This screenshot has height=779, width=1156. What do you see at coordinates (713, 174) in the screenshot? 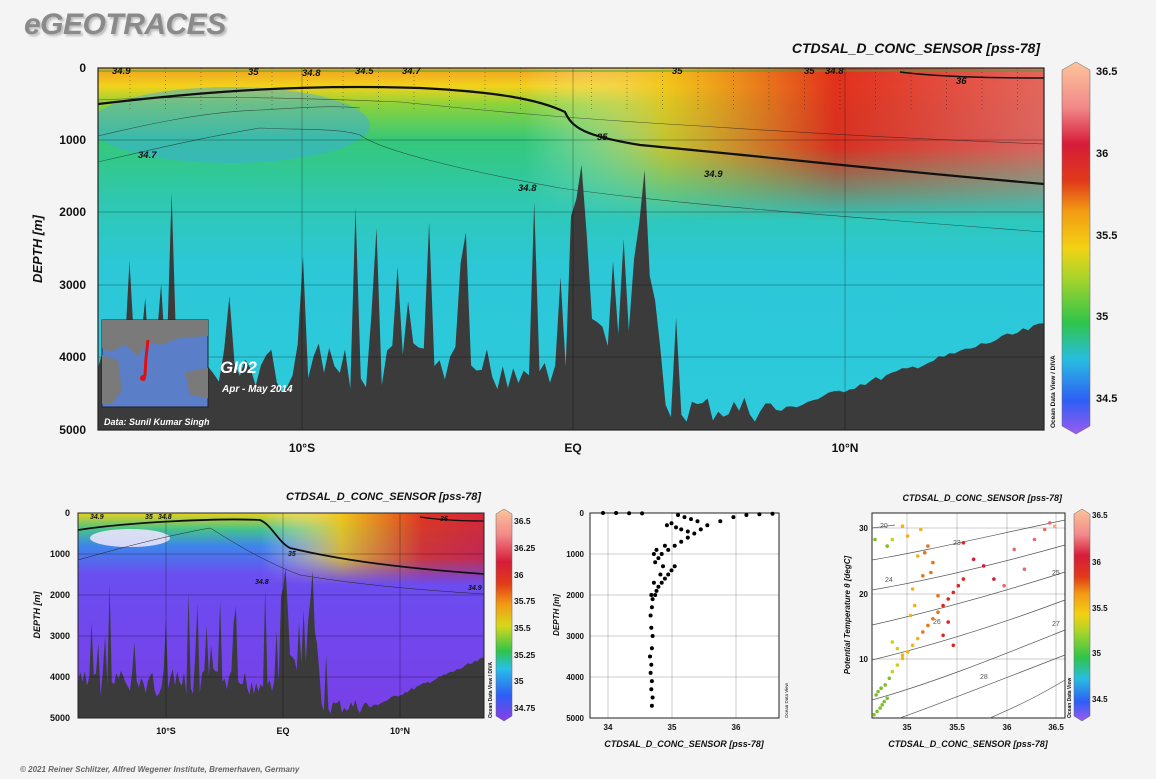
I see `main-contour-label: 34.9` at bounding box center [713, 174].